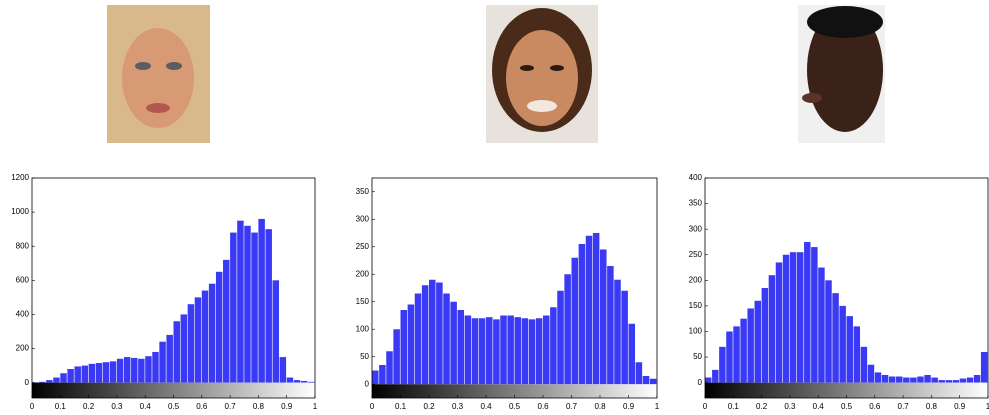 The height and width of the screenshot is (415, 989). Describe the element at coordinates (401, 406) in the screenshot. I see `x-tick-label: 0.1` at that location.